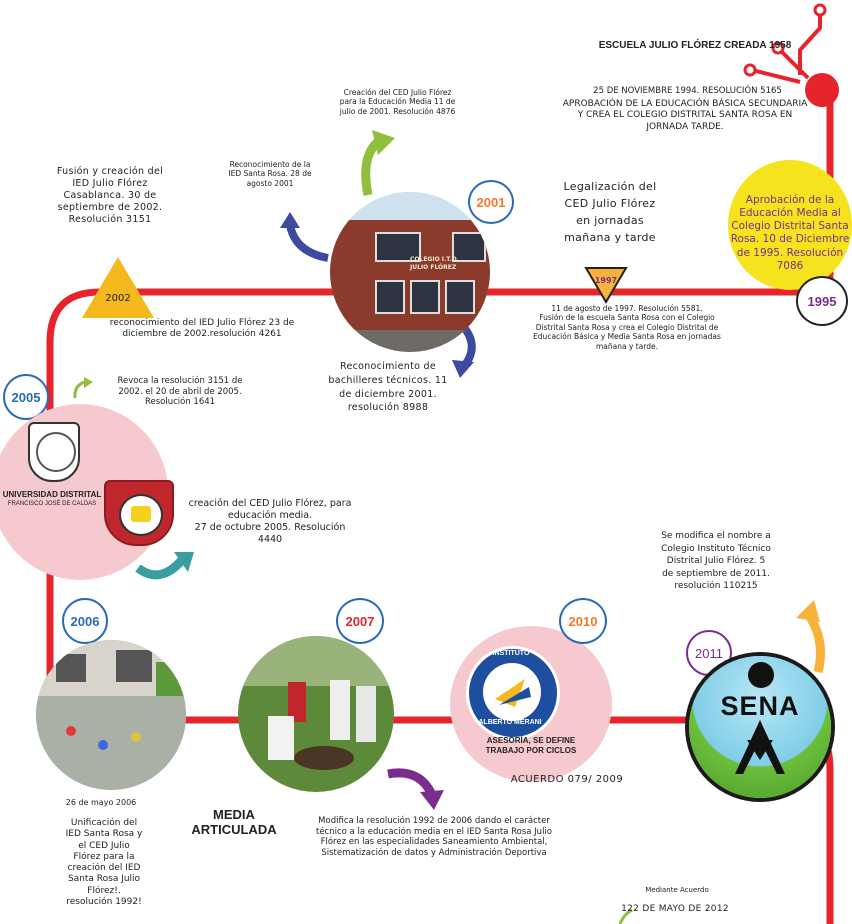 The image size is (852, 924). I want to click on year-badge-2001: 2001, so click(491, 202).